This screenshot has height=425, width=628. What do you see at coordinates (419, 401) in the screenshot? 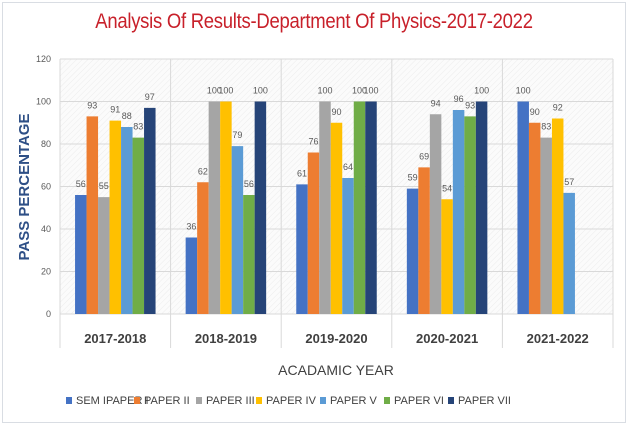
I see `legend-label: PAPER VI` at bounding box center [419, 401].